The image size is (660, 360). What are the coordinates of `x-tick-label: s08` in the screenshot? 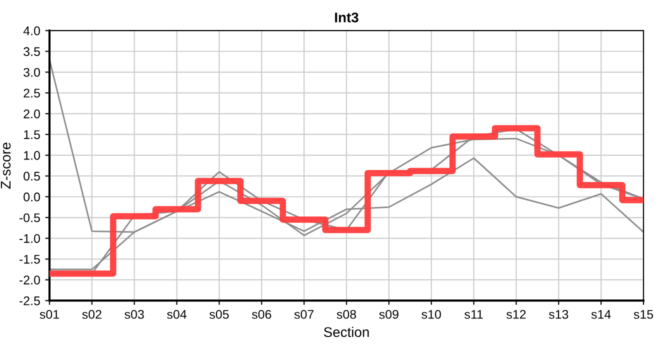 It's located at (346, 314).